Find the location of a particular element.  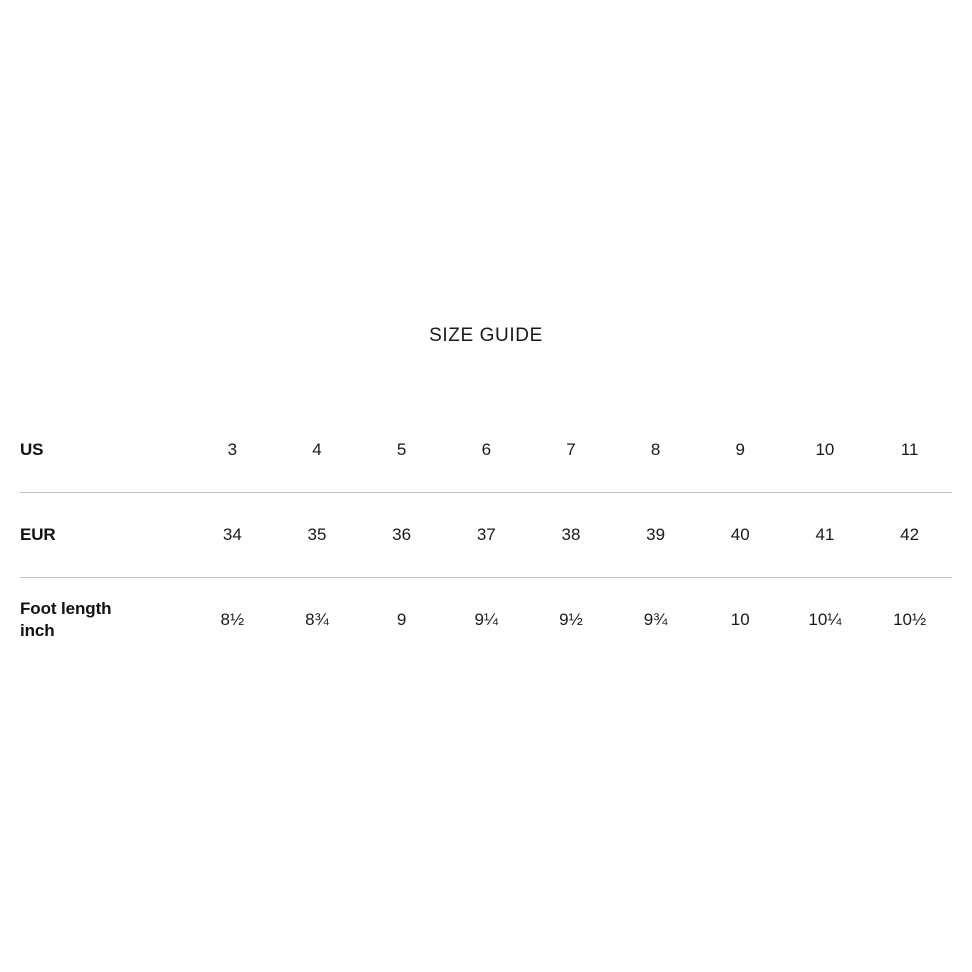

table-row: EUR 34 35 36 37 38 39 40 41 42 is located at coordinates (486, 535).